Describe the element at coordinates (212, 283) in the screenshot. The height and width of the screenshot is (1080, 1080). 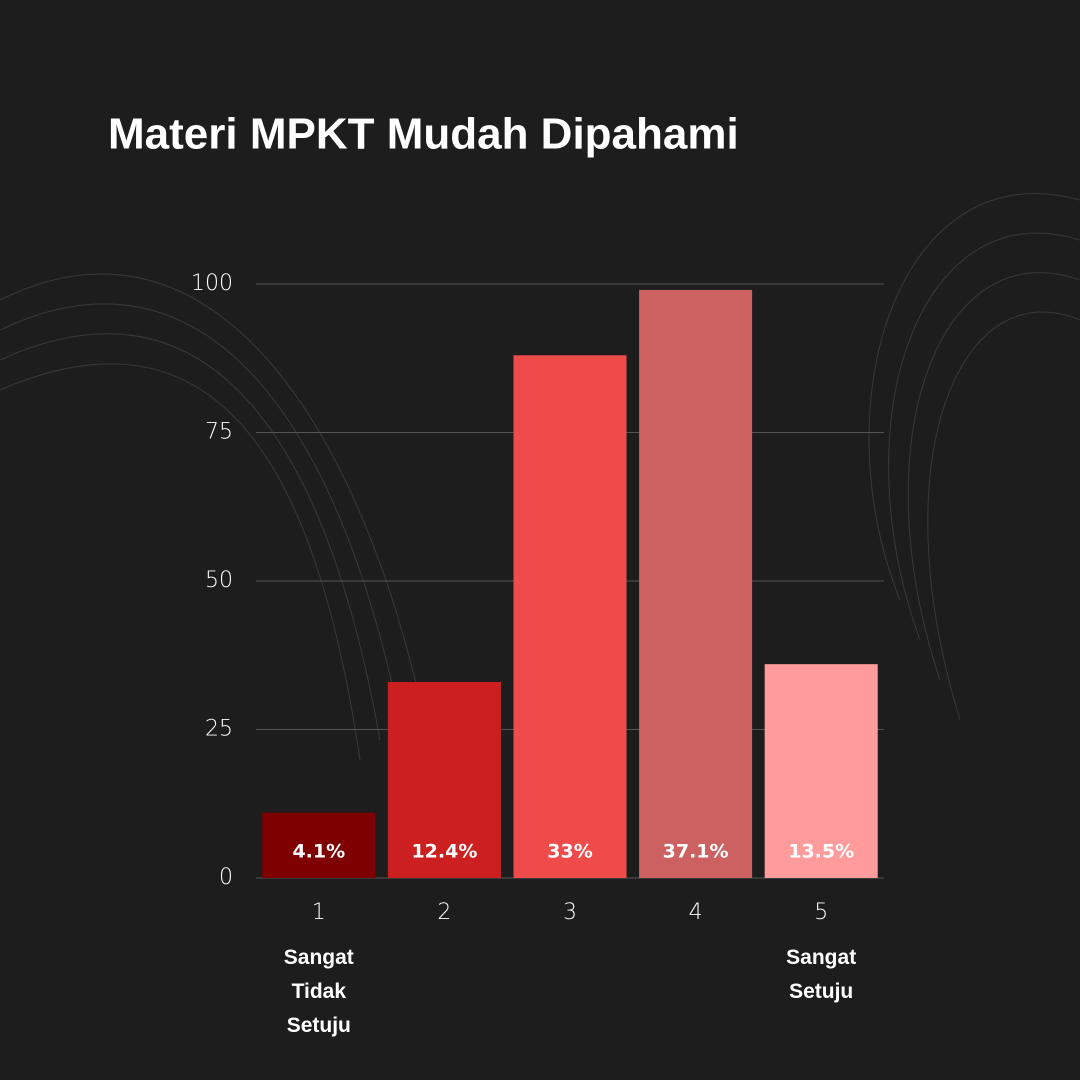
I see `y-tick-label: 100` at that location.